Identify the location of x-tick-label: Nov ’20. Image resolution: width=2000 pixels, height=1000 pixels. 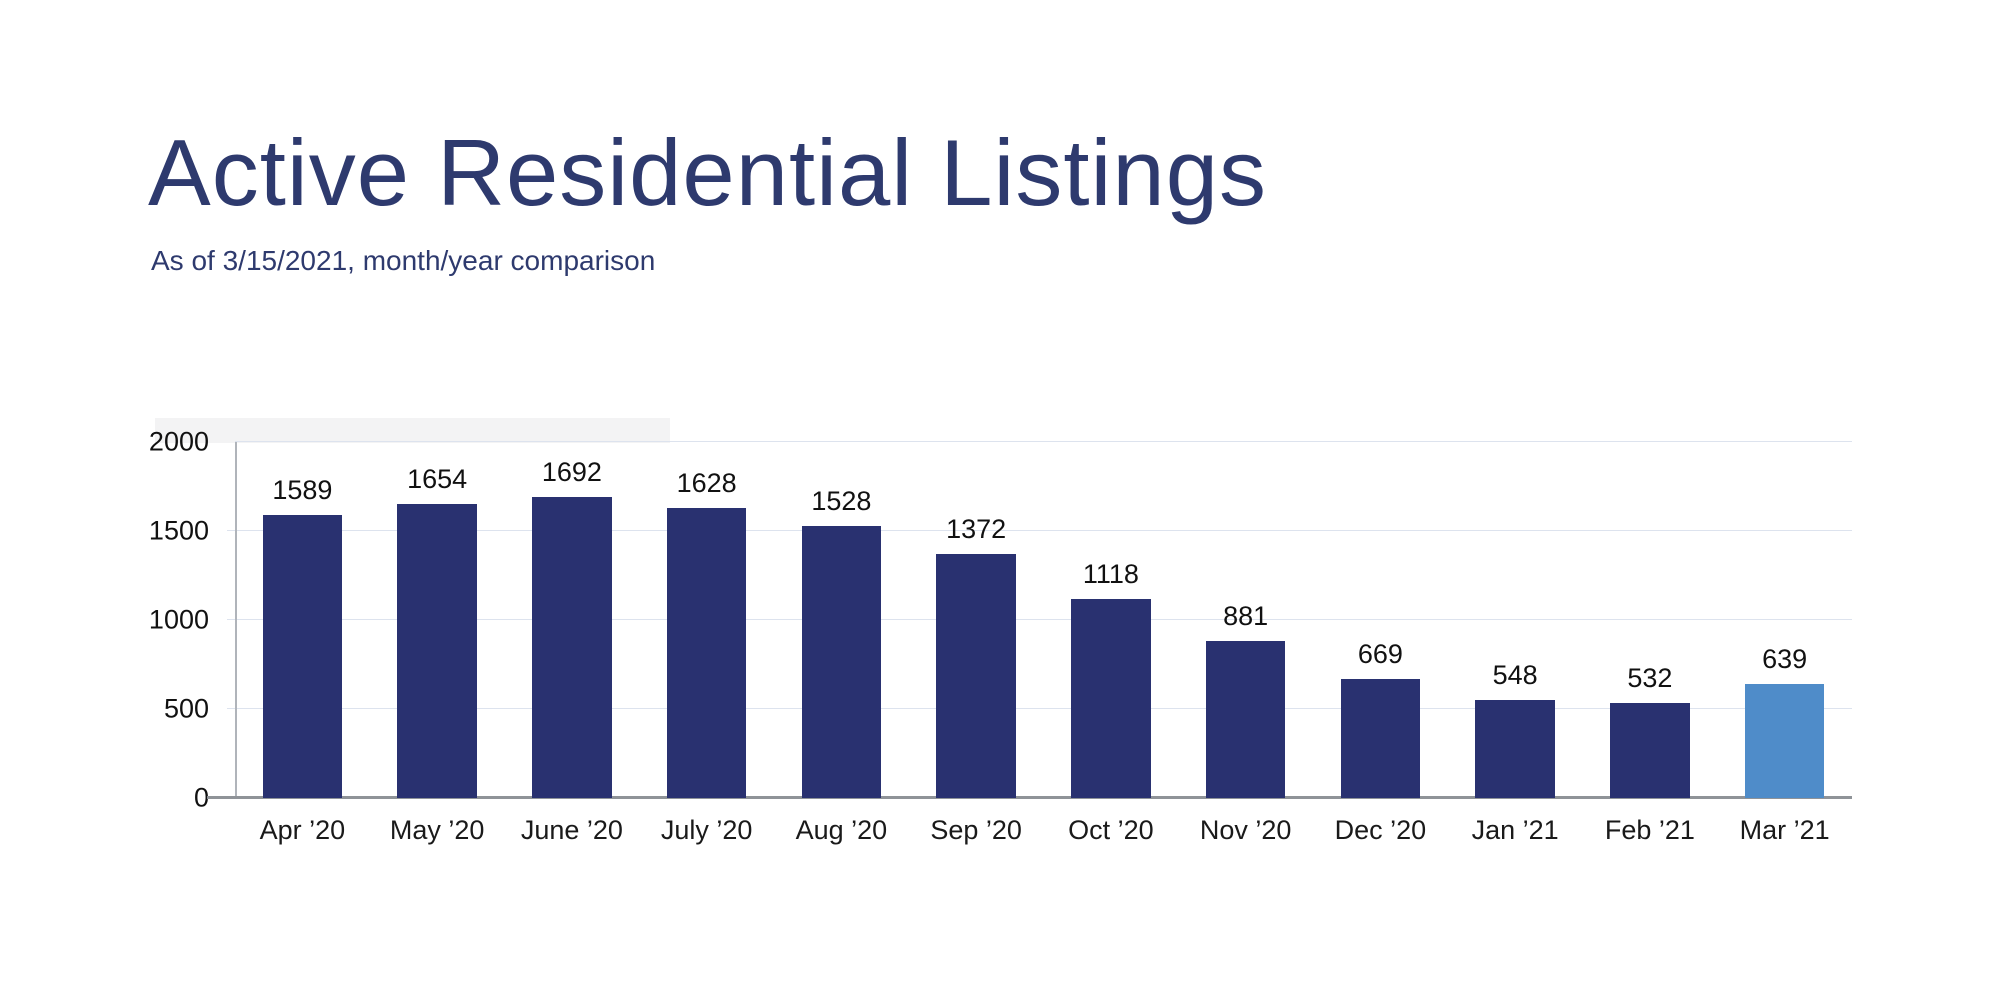
(1245, 830).